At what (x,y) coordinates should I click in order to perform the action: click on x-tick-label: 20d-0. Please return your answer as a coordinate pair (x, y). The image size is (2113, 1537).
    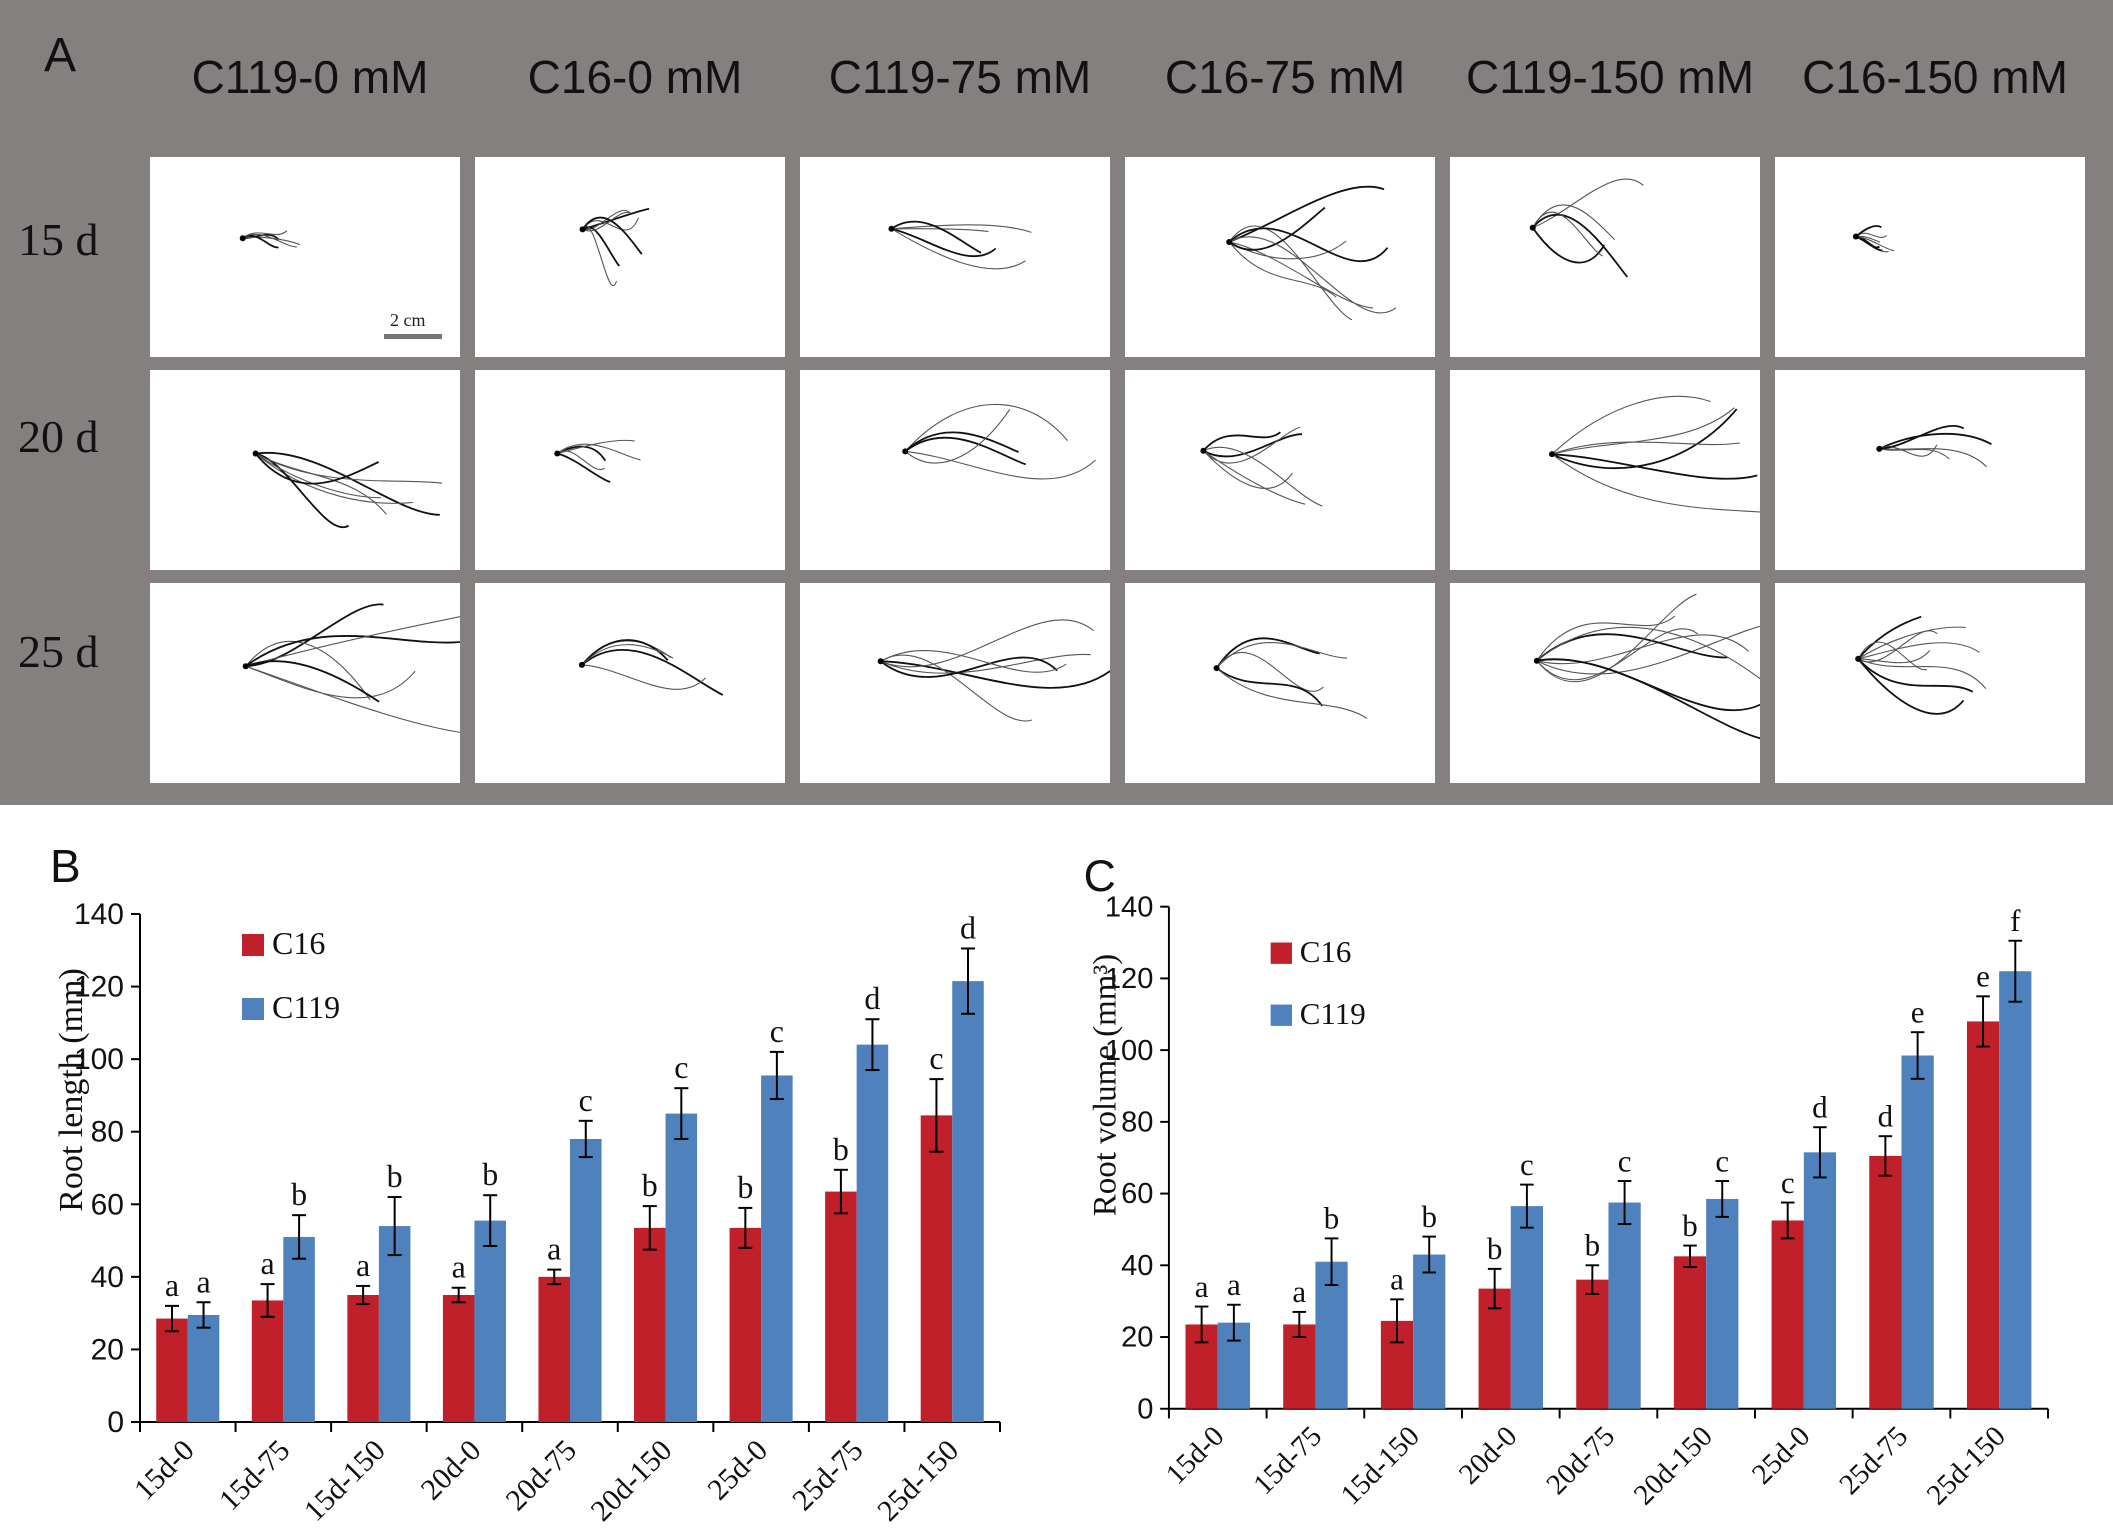
    Looking at the image, I should click on (1488, 1455).